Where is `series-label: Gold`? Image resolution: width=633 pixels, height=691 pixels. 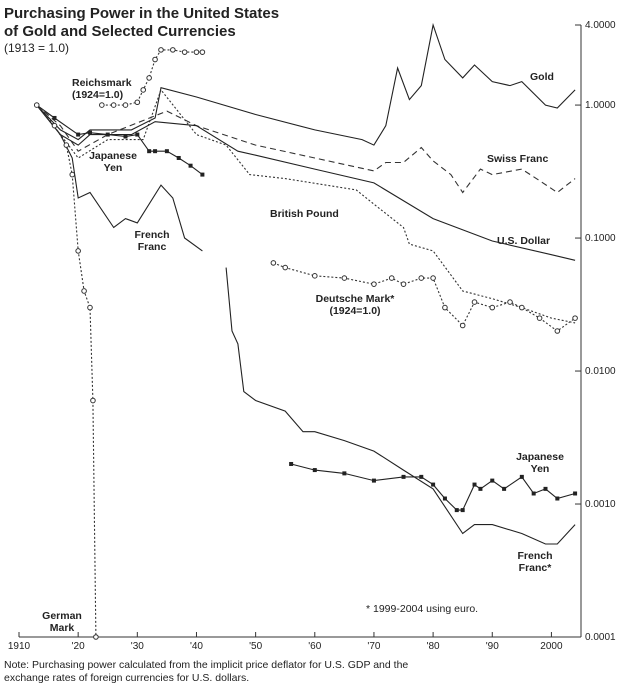
series-label: Gold is located at coordinates (542, 77).